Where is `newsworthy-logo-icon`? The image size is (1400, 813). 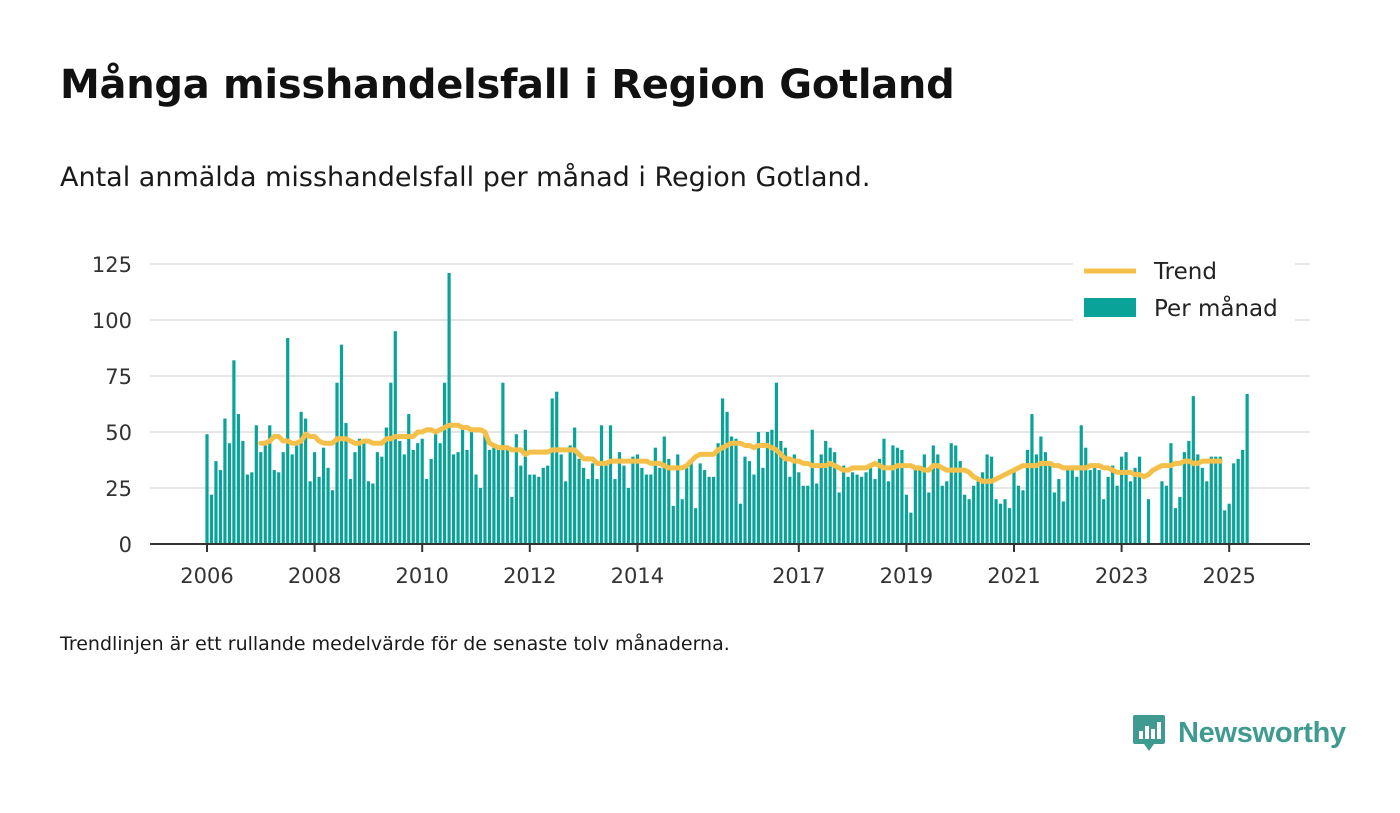 newsworthy-logo-icon is located at coordinates (1149, 733).